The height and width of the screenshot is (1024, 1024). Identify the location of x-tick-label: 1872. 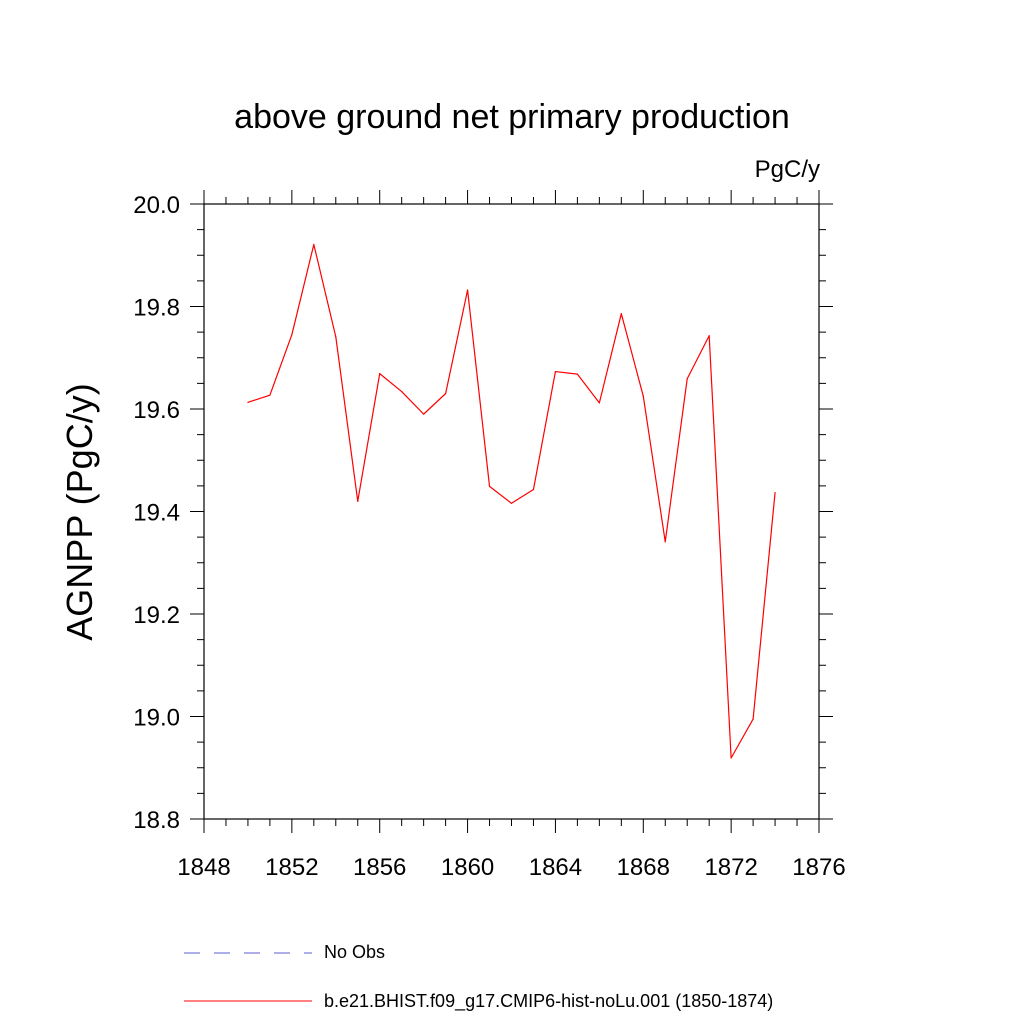
(730, 867).